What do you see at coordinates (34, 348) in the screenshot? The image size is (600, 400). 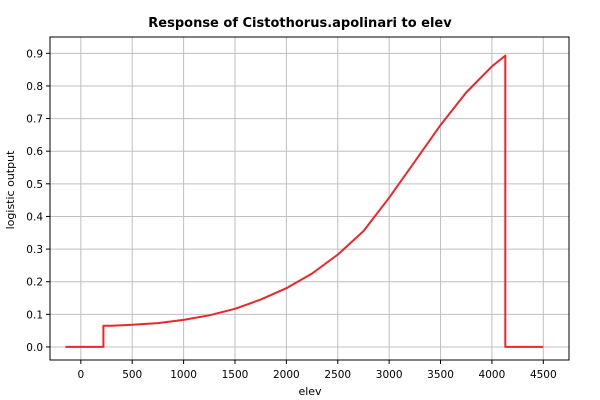 I see `y-tick-label: 0.0` at bounding box center [34, 348].